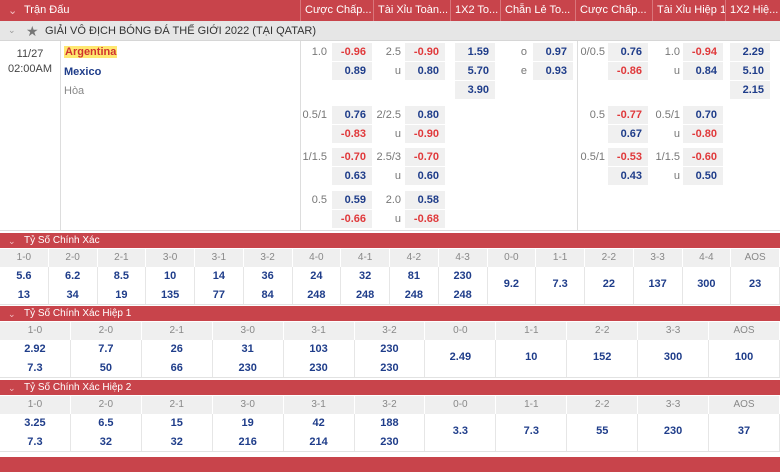 The image size is (780, 472). I want to click on score-odds-home: 230, so click(462, 276).